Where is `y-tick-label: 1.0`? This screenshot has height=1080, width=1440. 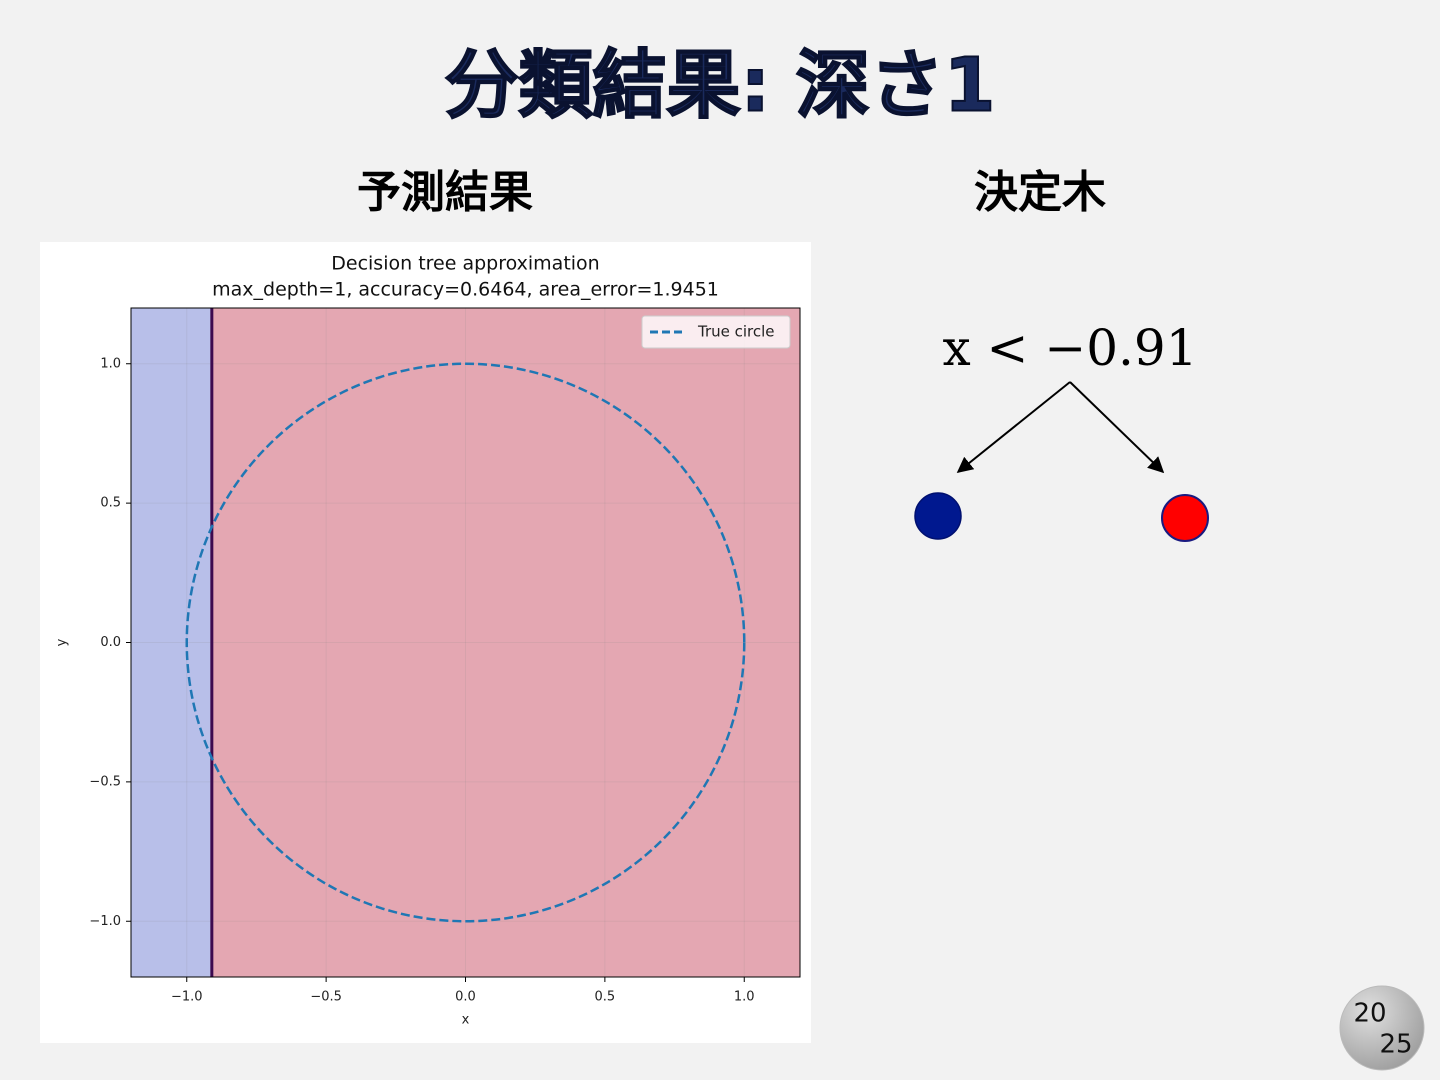 y-tick-label: 1.0 is located at coordinates (110, 363).